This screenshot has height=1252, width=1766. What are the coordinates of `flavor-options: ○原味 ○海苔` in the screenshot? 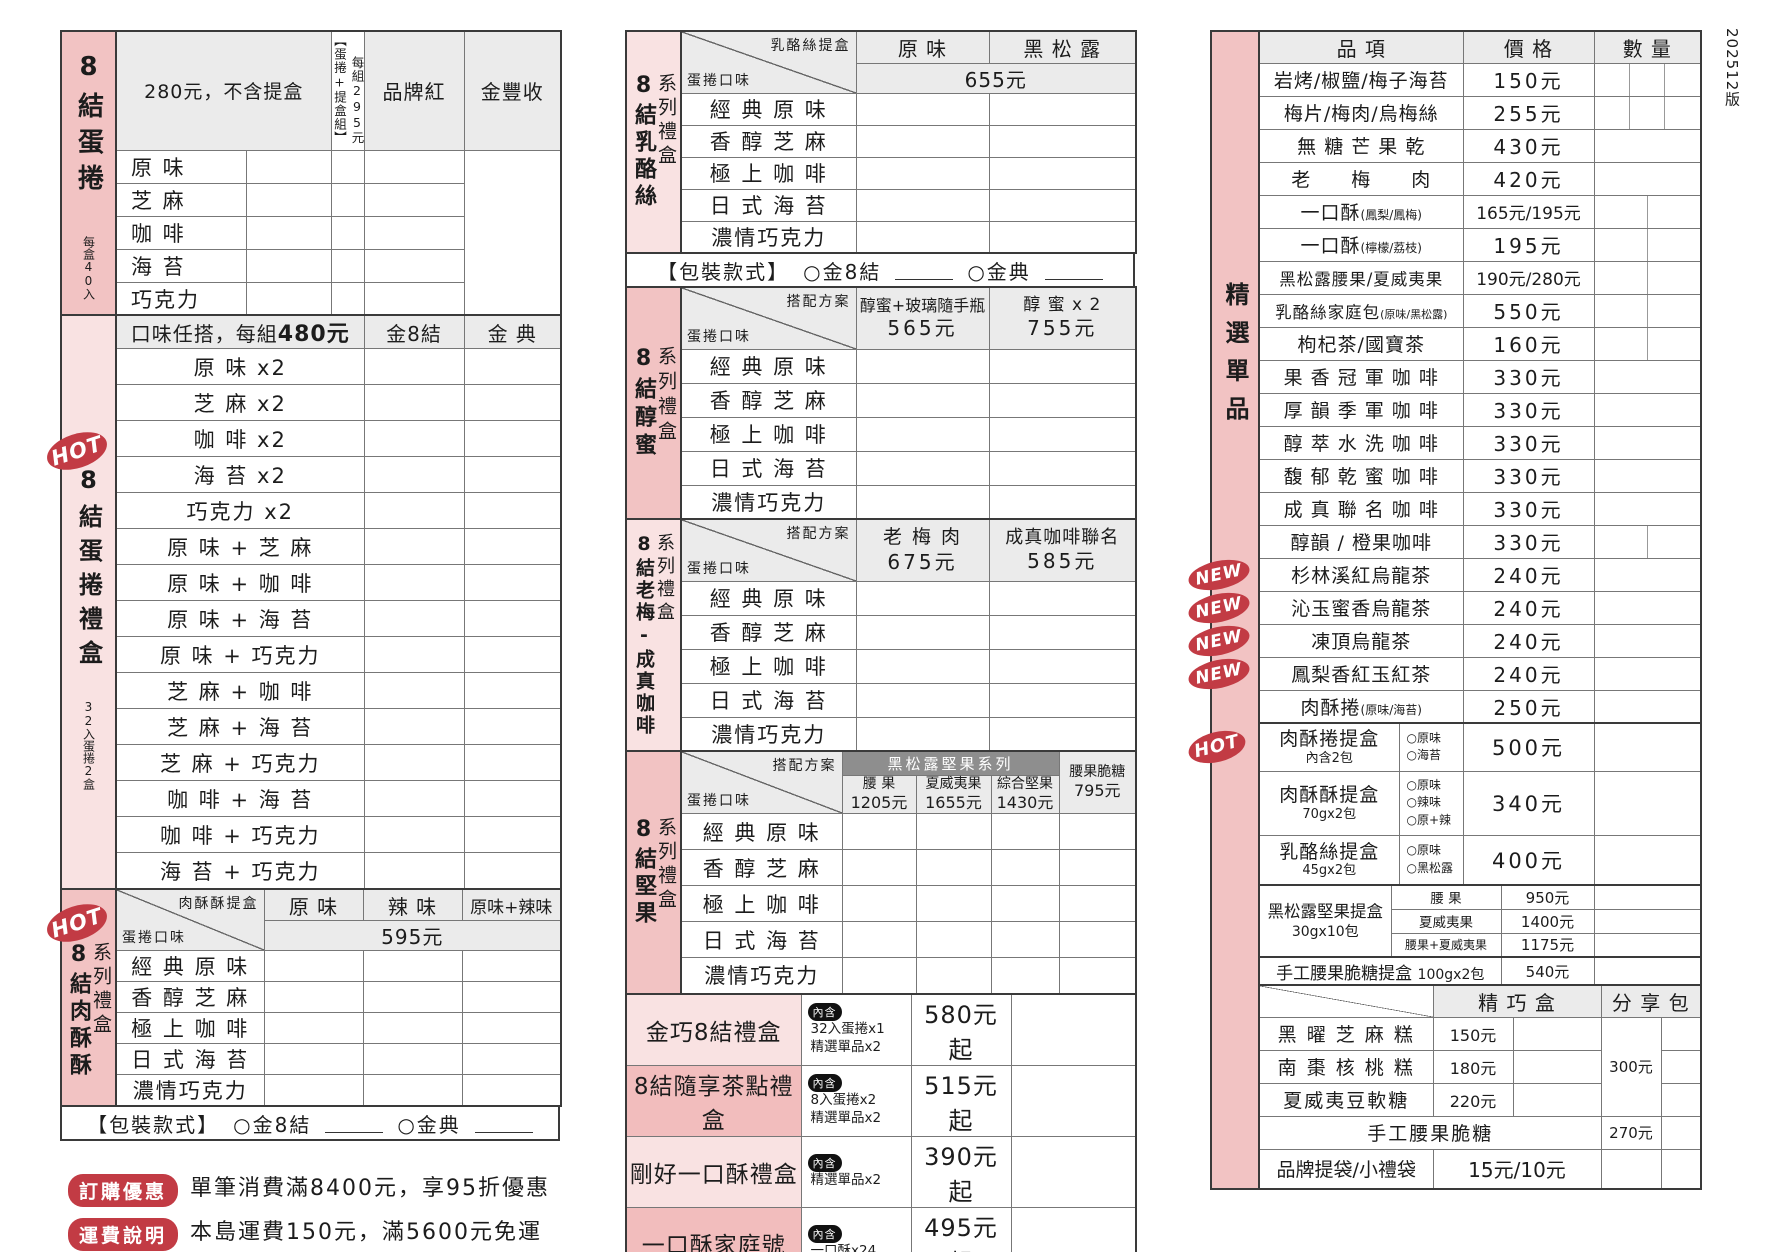 It's located at (1431, 747).